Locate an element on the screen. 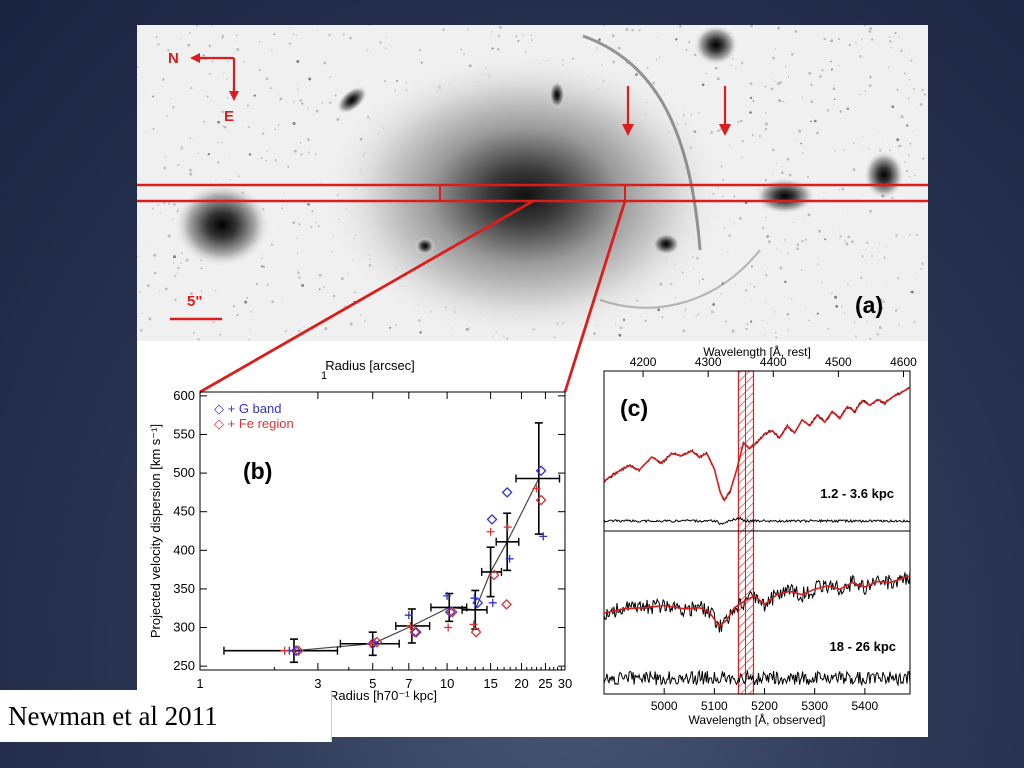 This screenshot has height=768, width=1024. citation-label: Newman et al 2011 is located at coordinates (166, 716).